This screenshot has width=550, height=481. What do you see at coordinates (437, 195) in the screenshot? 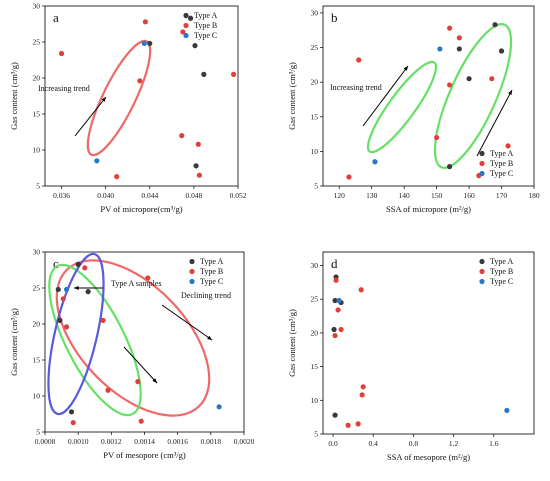
I see `x-tick-label: 150` at bounding box center [437, 195].